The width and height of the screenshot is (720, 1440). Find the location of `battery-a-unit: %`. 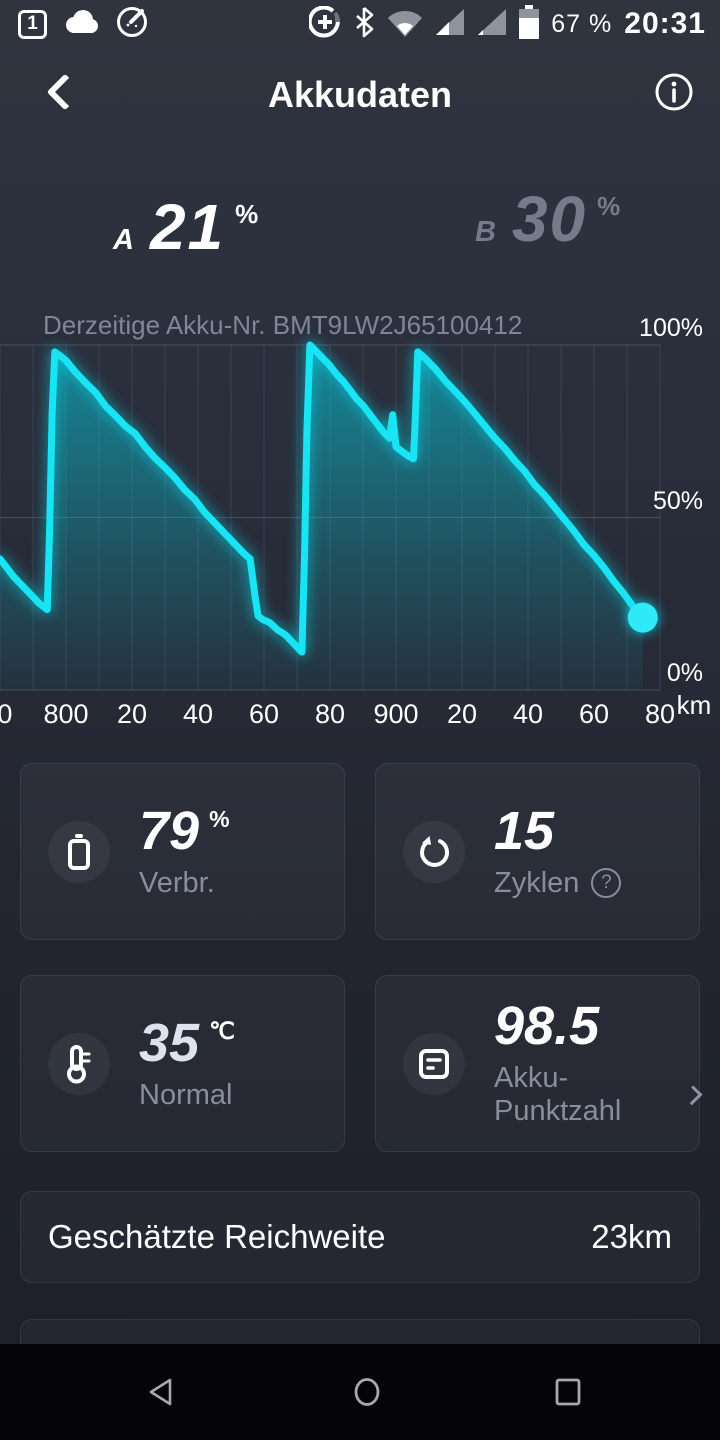

battery-a-unit: % is located at coordinates (247, 214).